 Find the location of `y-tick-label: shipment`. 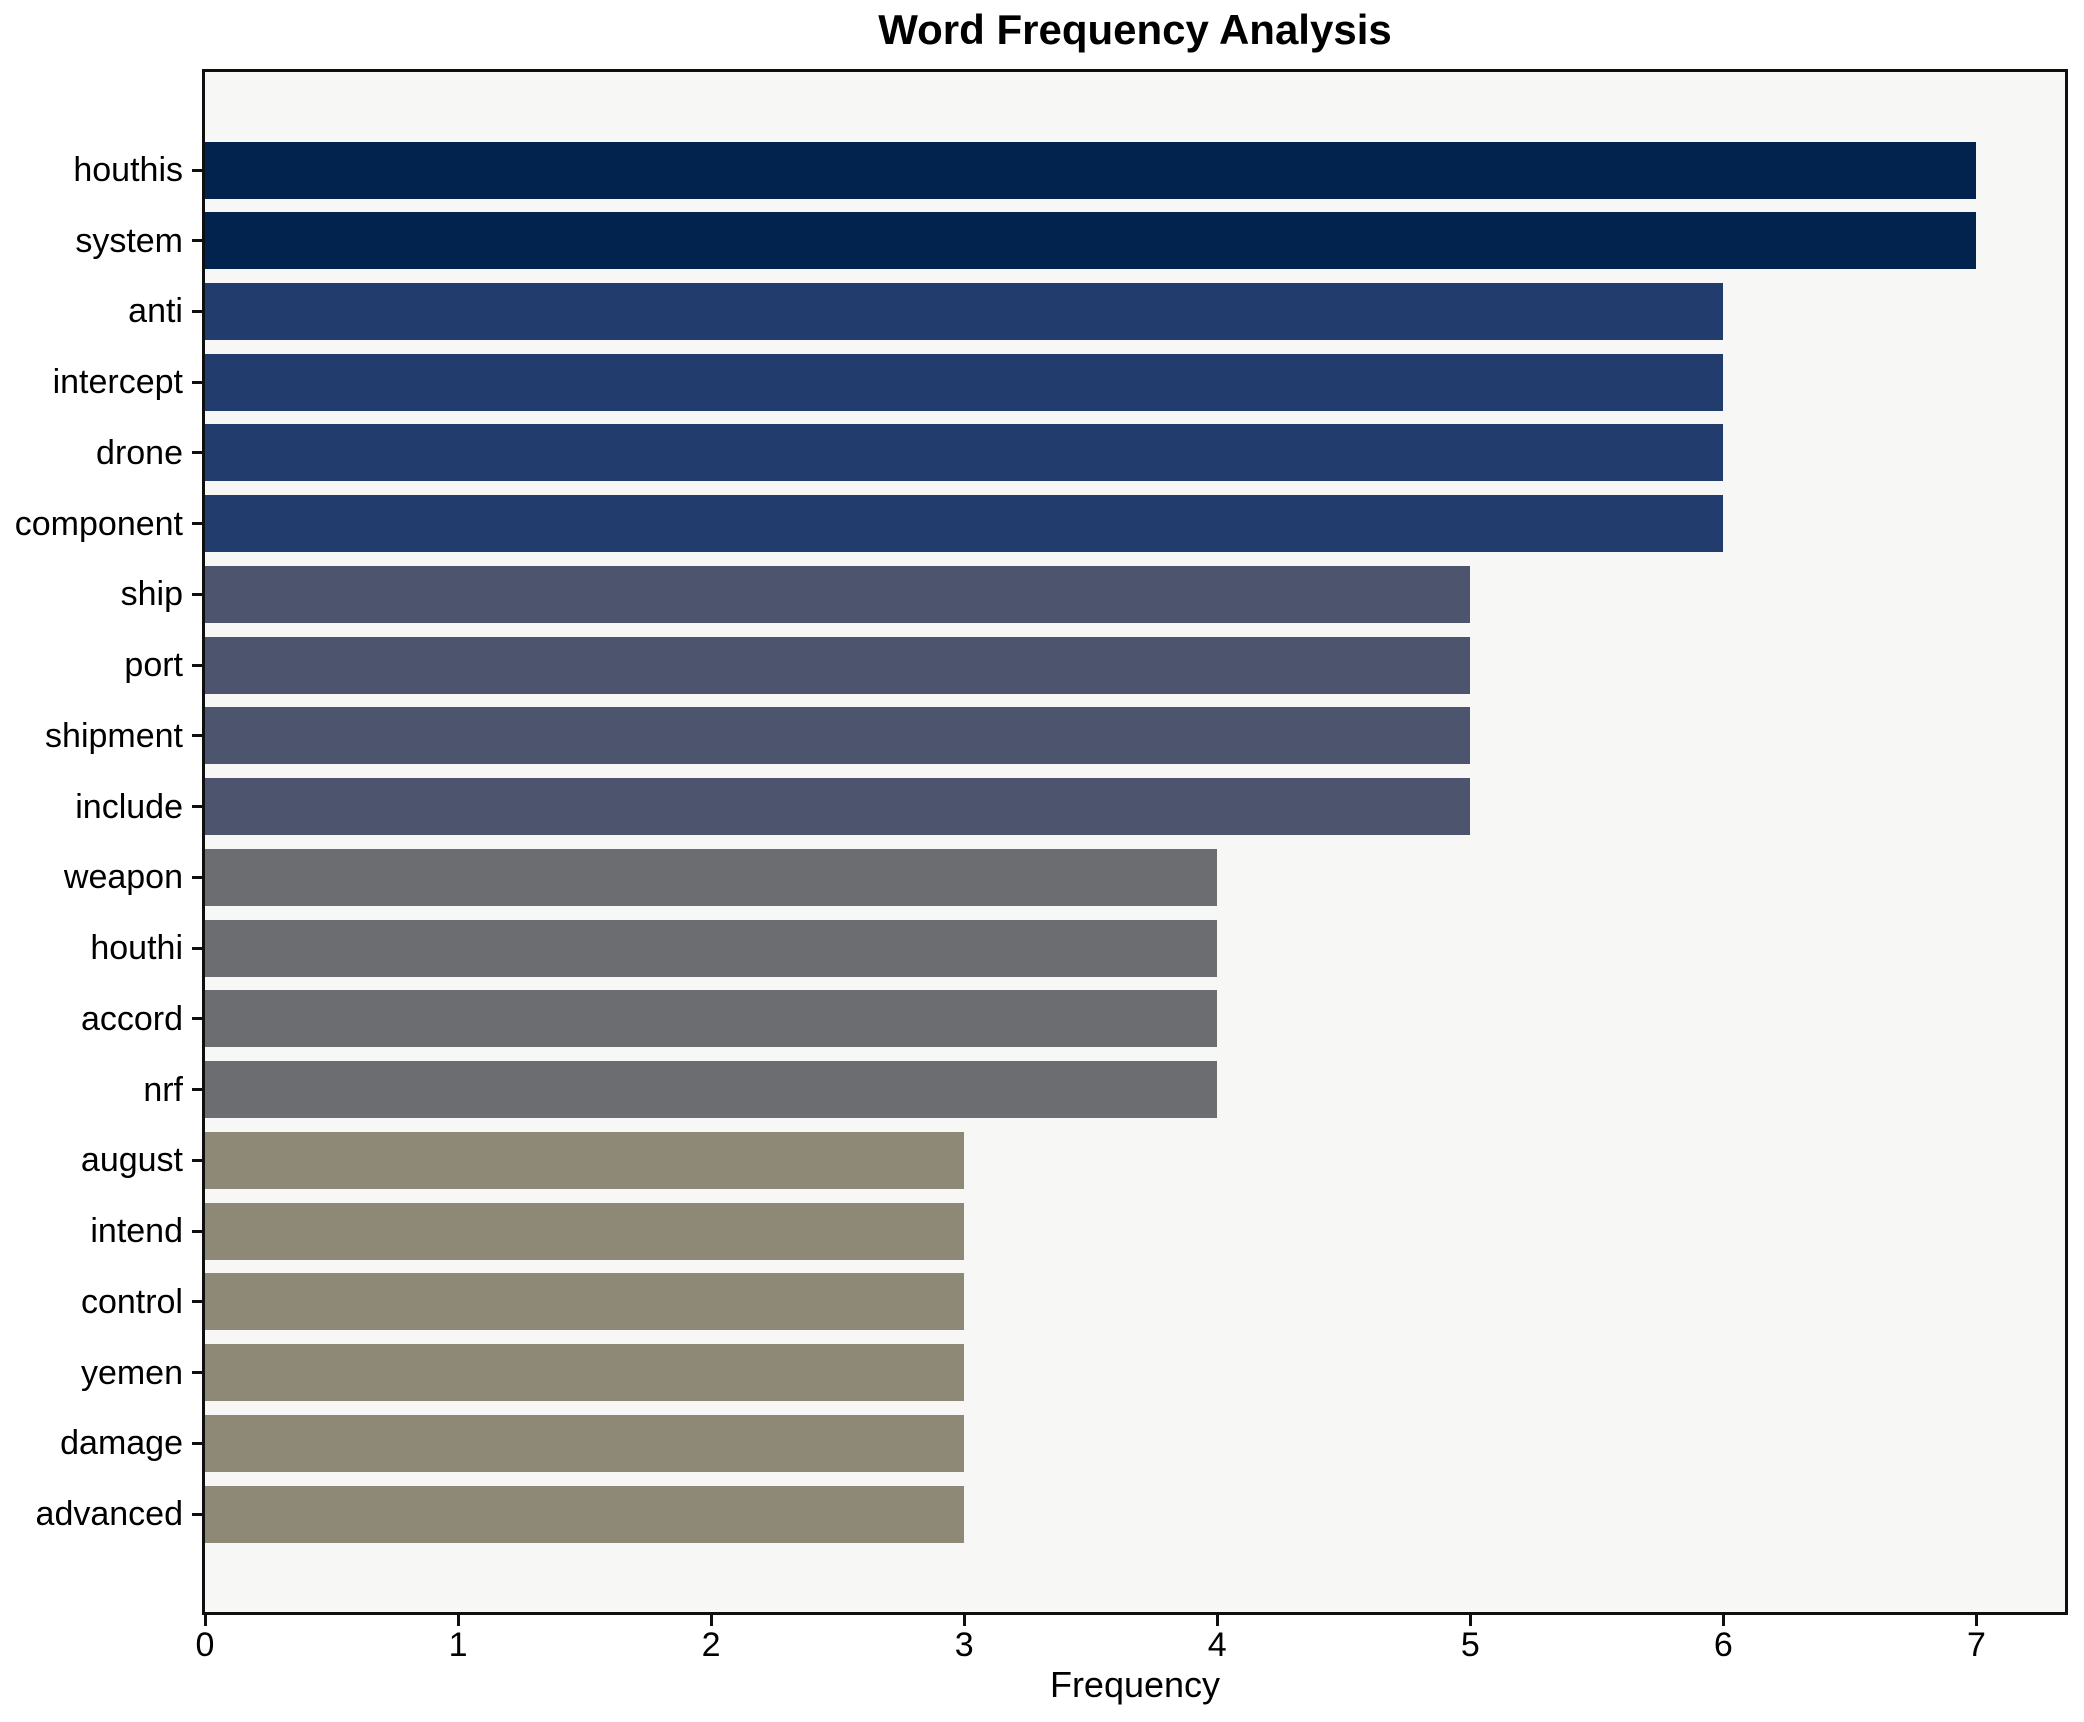

y-tick-label: shipment is located at coordinates (114, 735).